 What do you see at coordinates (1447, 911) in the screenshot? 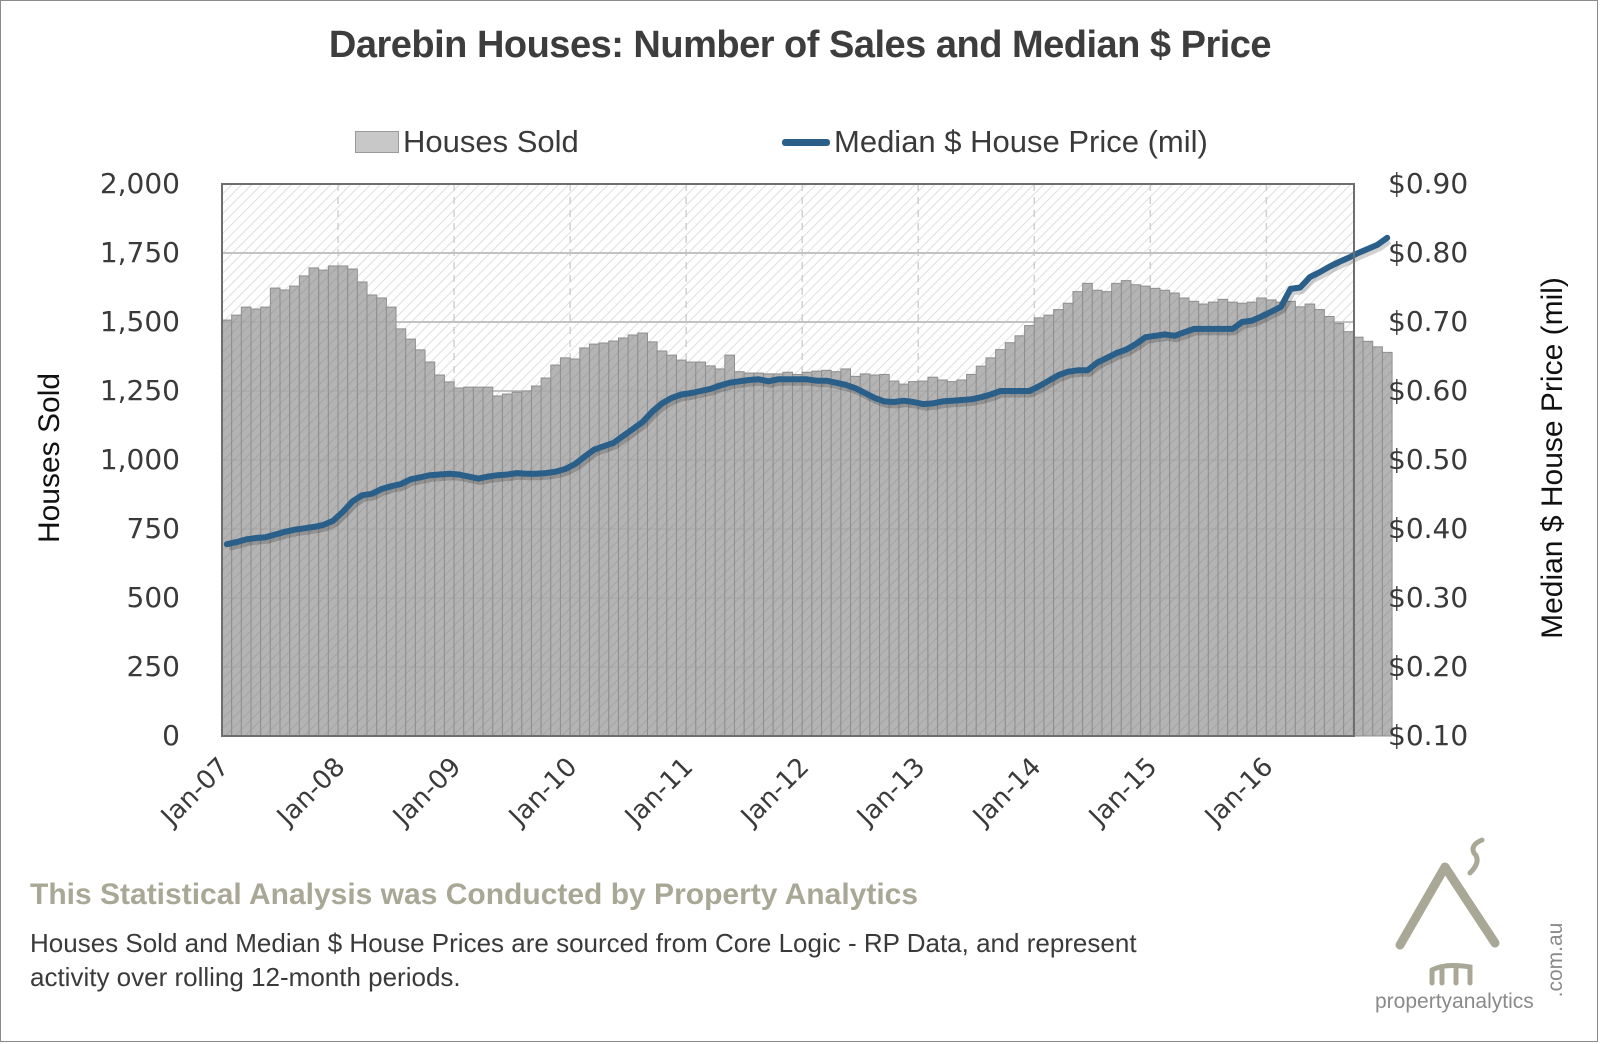
I see `property-analytics-logo-icon` at bounding box center [1447, 911].